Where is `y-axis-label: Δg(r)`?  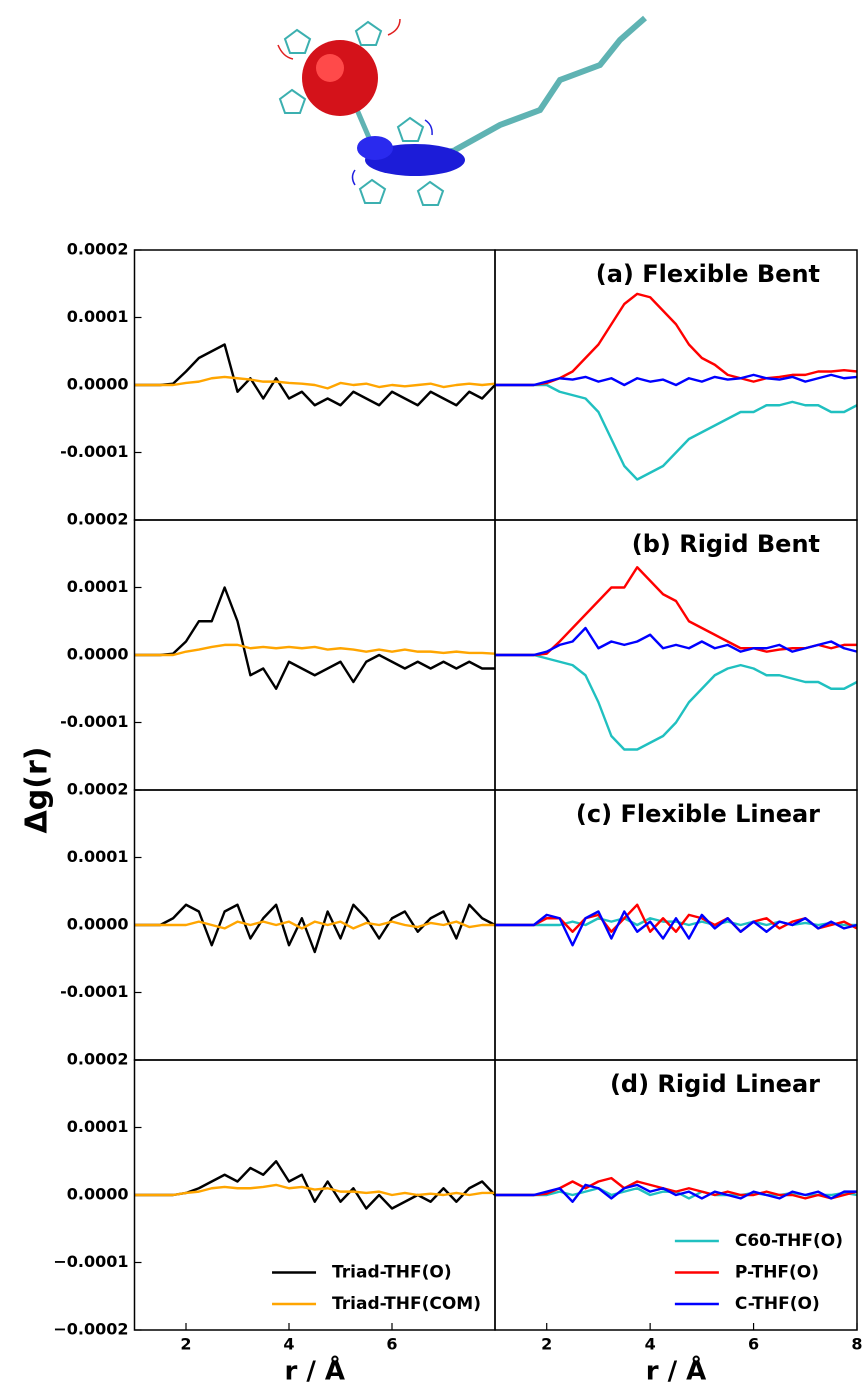 y-axis-label: Δg(r) is located at coordinates (37, 790).